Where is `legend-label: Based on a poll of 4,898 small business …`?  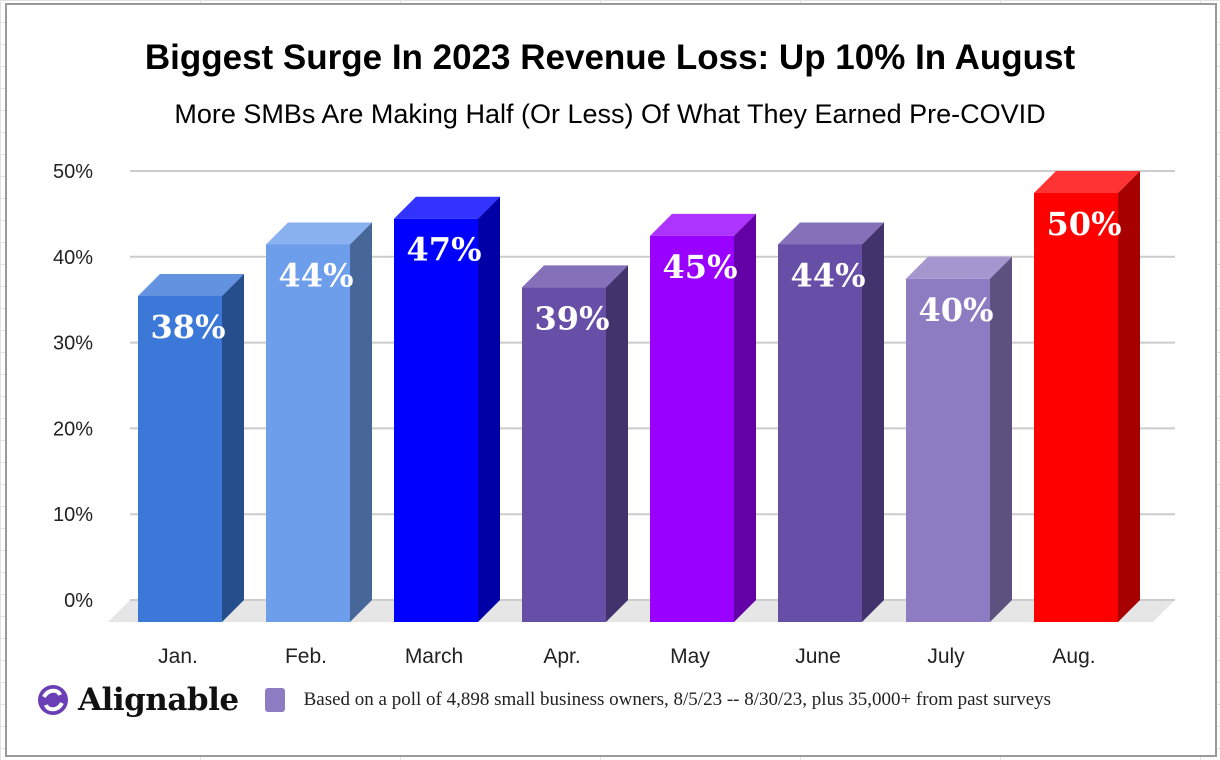 legend-label: Based on a poll of 4,898 small business … is located at coordinates (677, 699).